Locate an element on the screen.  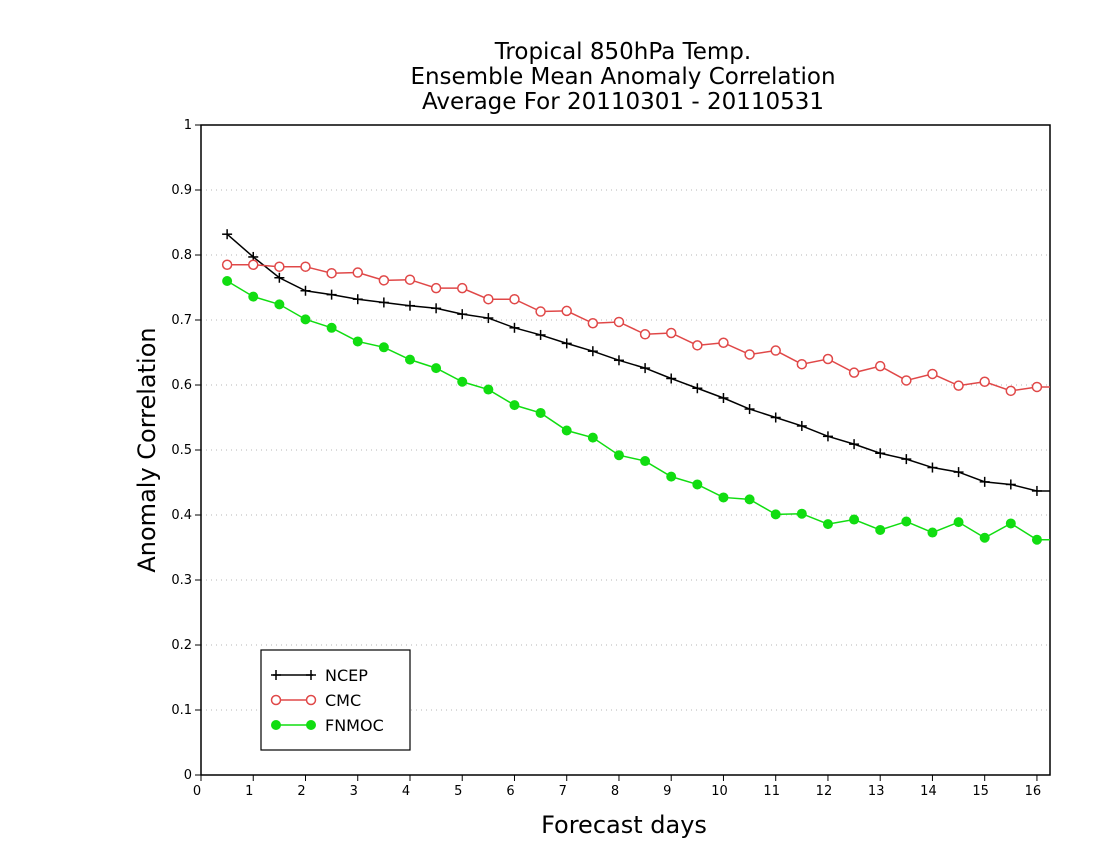
legend-item-cmc: CMC is located at coordinates (315, 700).